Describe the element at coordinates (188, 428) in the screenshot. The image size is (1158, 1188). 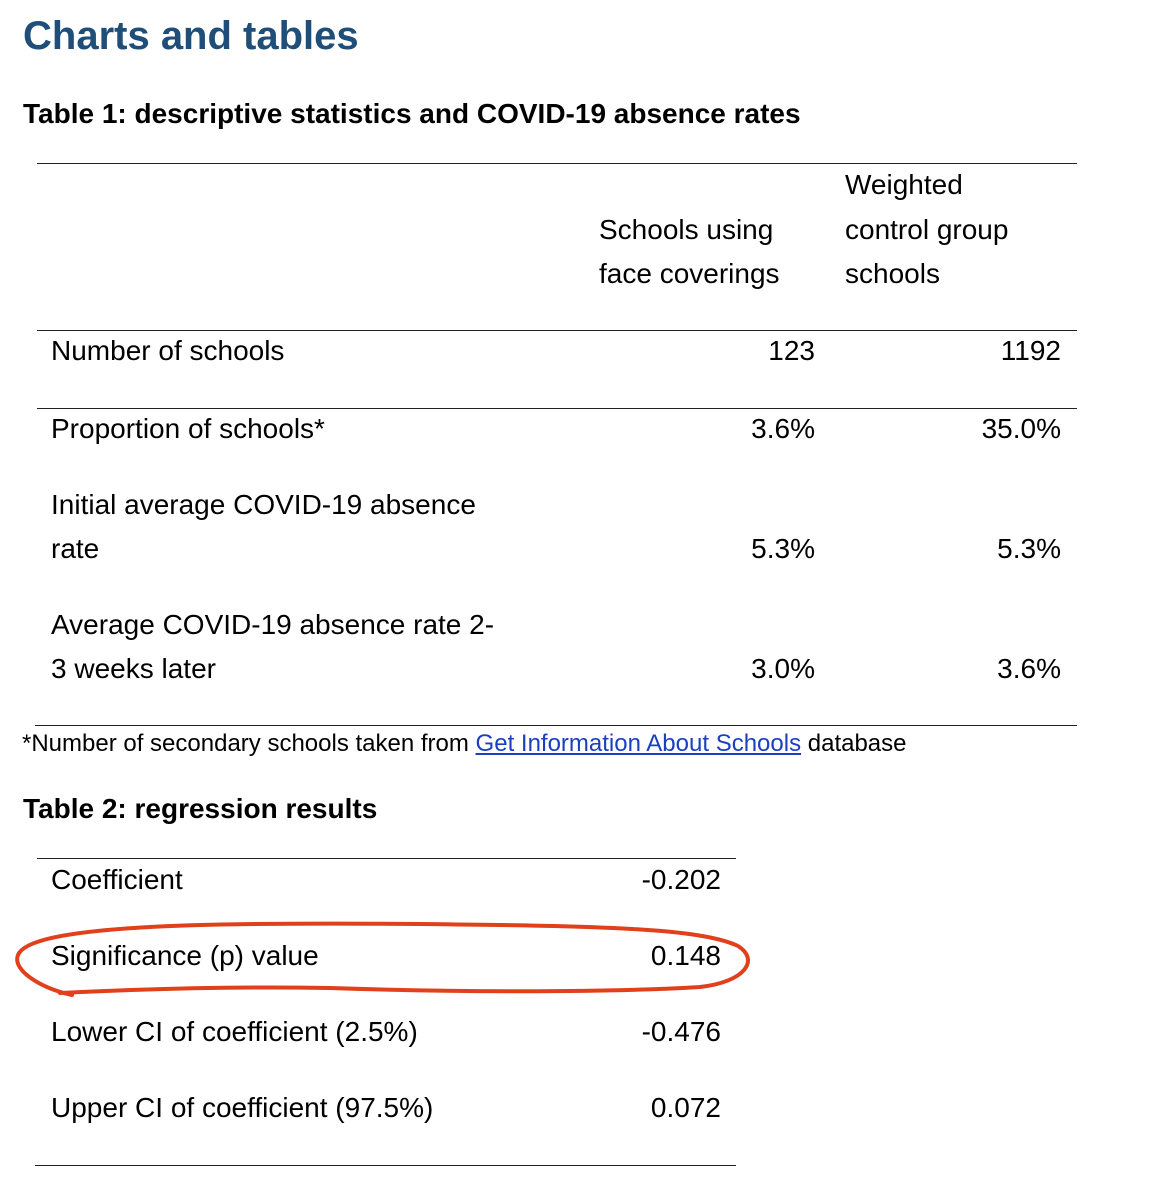
I see `table-row-label: Proportion of schools*` at that location.